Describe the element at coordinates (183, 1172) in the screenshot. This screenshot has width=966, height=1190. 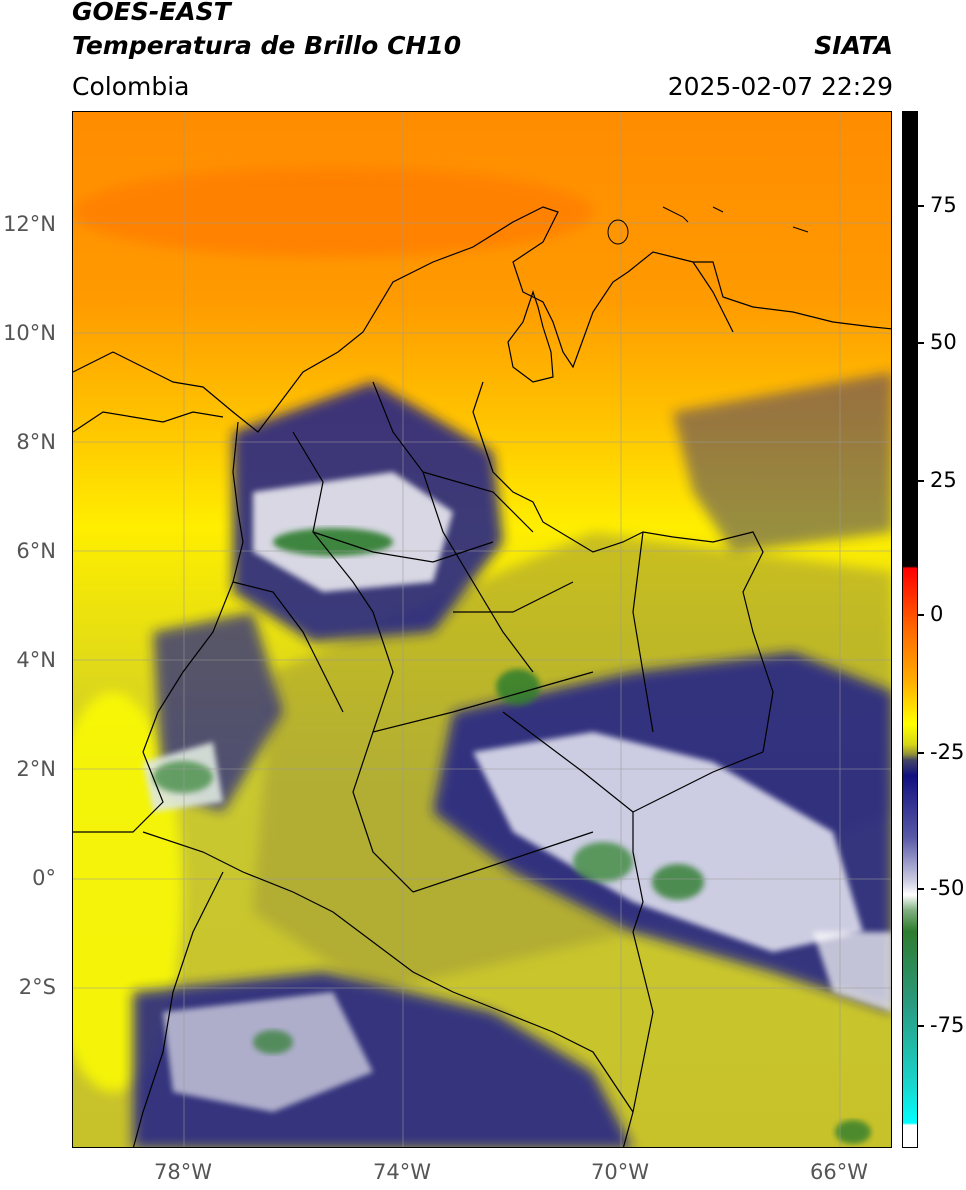
I see `lon-label-78w: 78°W` at that location.